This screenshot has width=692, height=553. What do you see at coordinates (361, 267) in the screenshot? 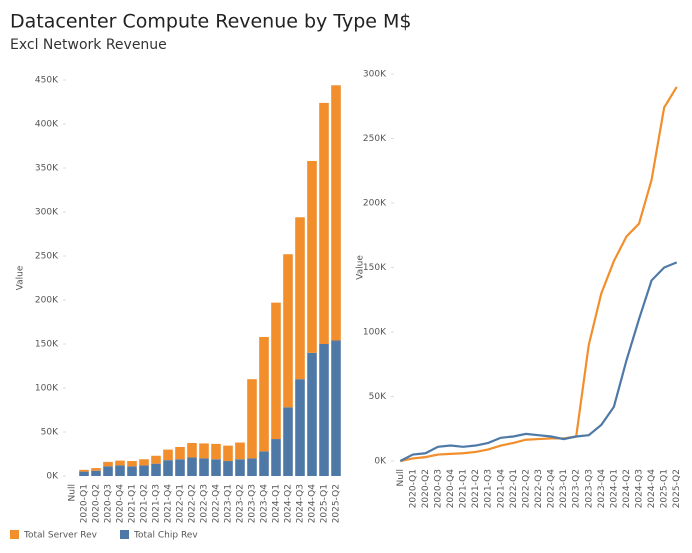
I see `y-axis-label: Value` at bounding box center [361, 267].